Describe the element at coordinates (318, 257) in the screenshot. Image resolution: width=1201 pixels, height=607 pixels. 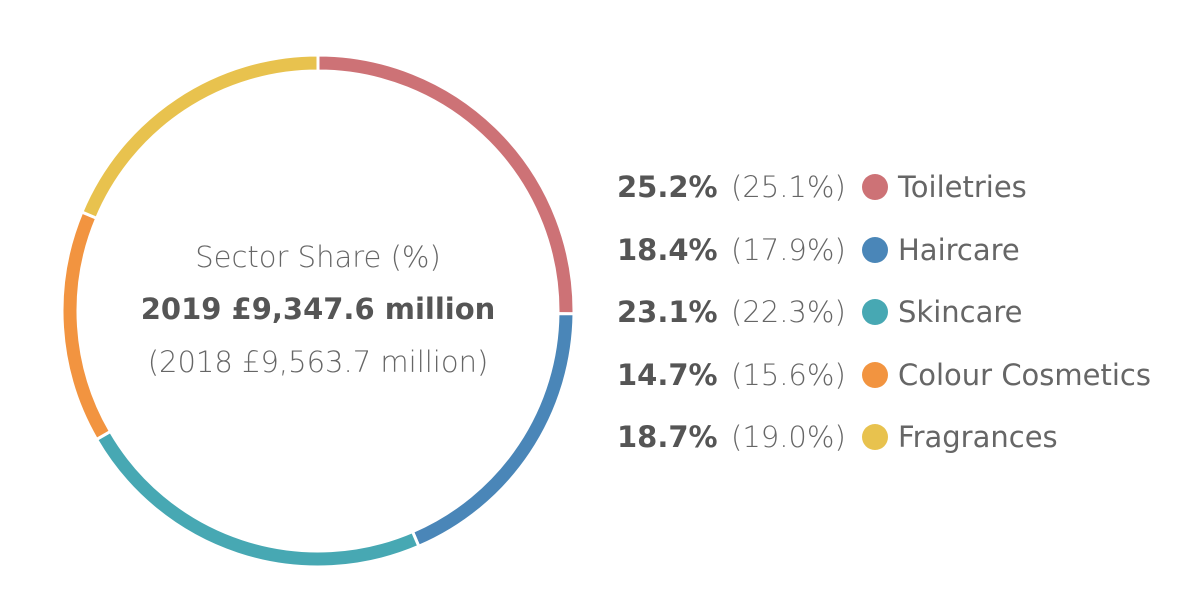
I see `chart-title: Sector Share (%)` at that location.